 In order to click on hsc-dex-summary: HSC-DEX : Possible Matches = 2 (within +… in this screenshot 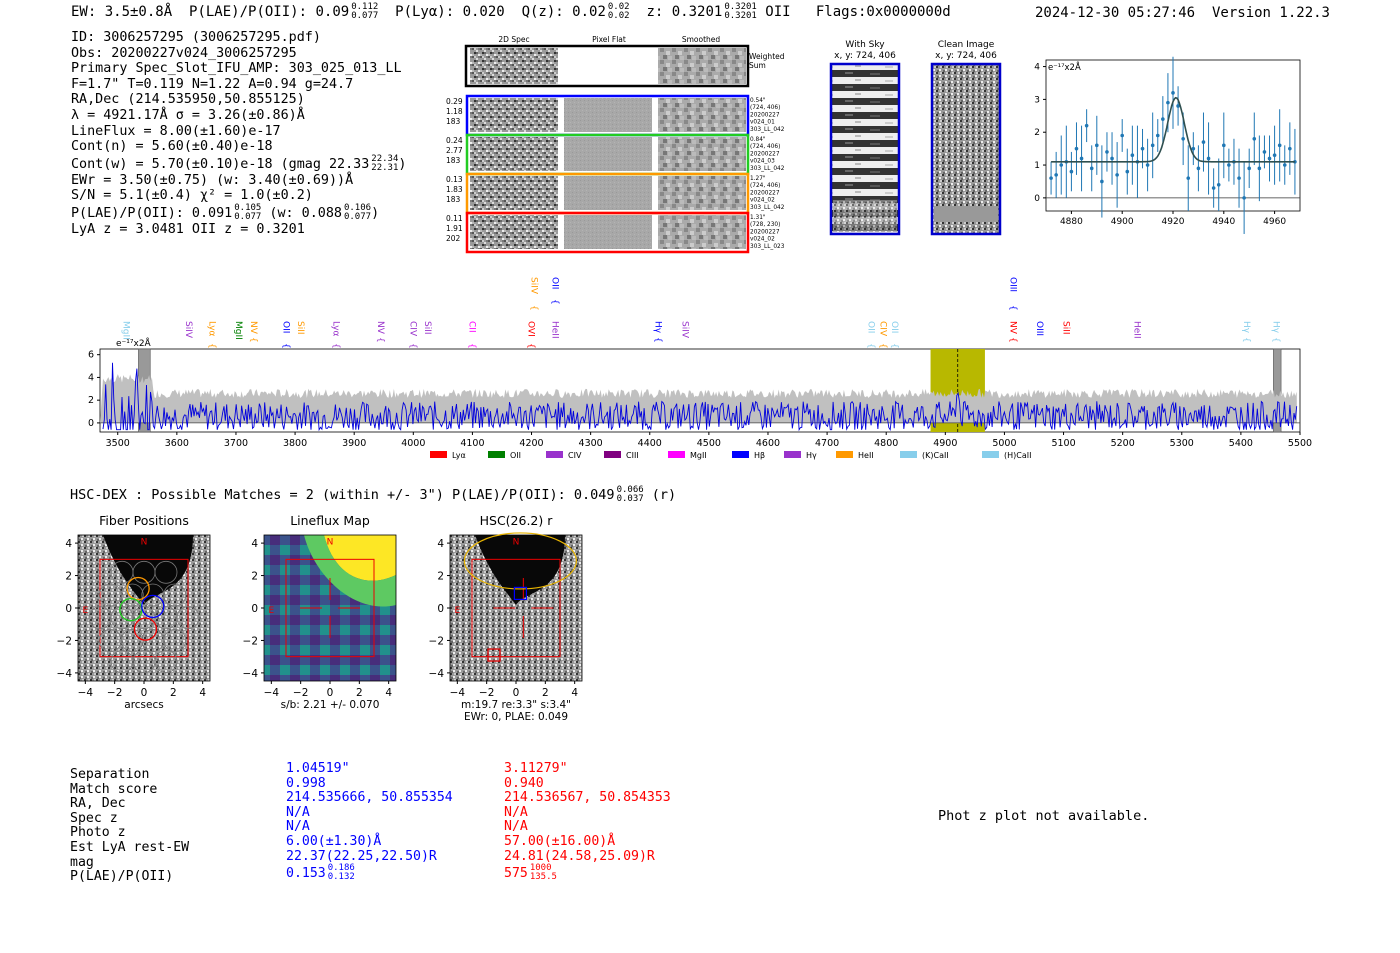, I will do `click(373, 494)`.